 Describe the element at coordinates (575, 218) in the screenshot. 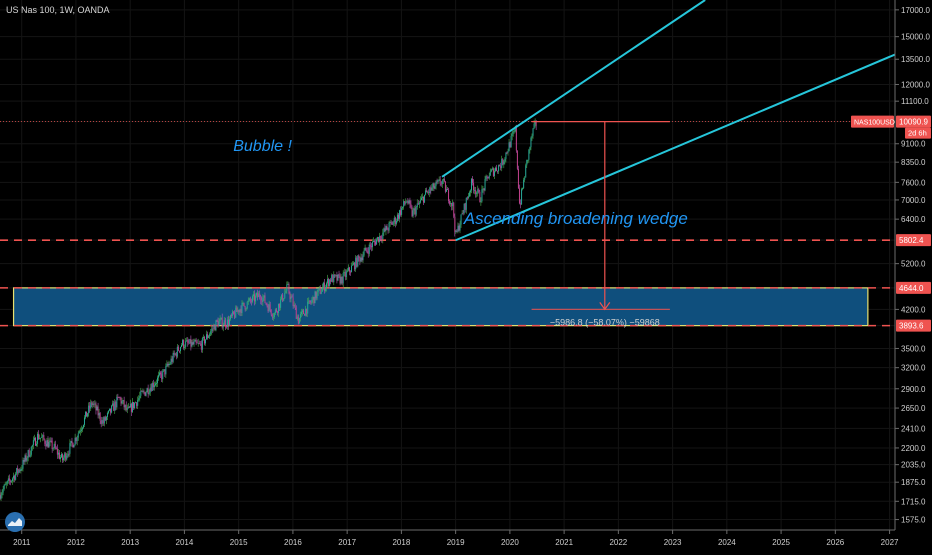

I see `annotation-wedge: Ascending broadening wedge` at that location.